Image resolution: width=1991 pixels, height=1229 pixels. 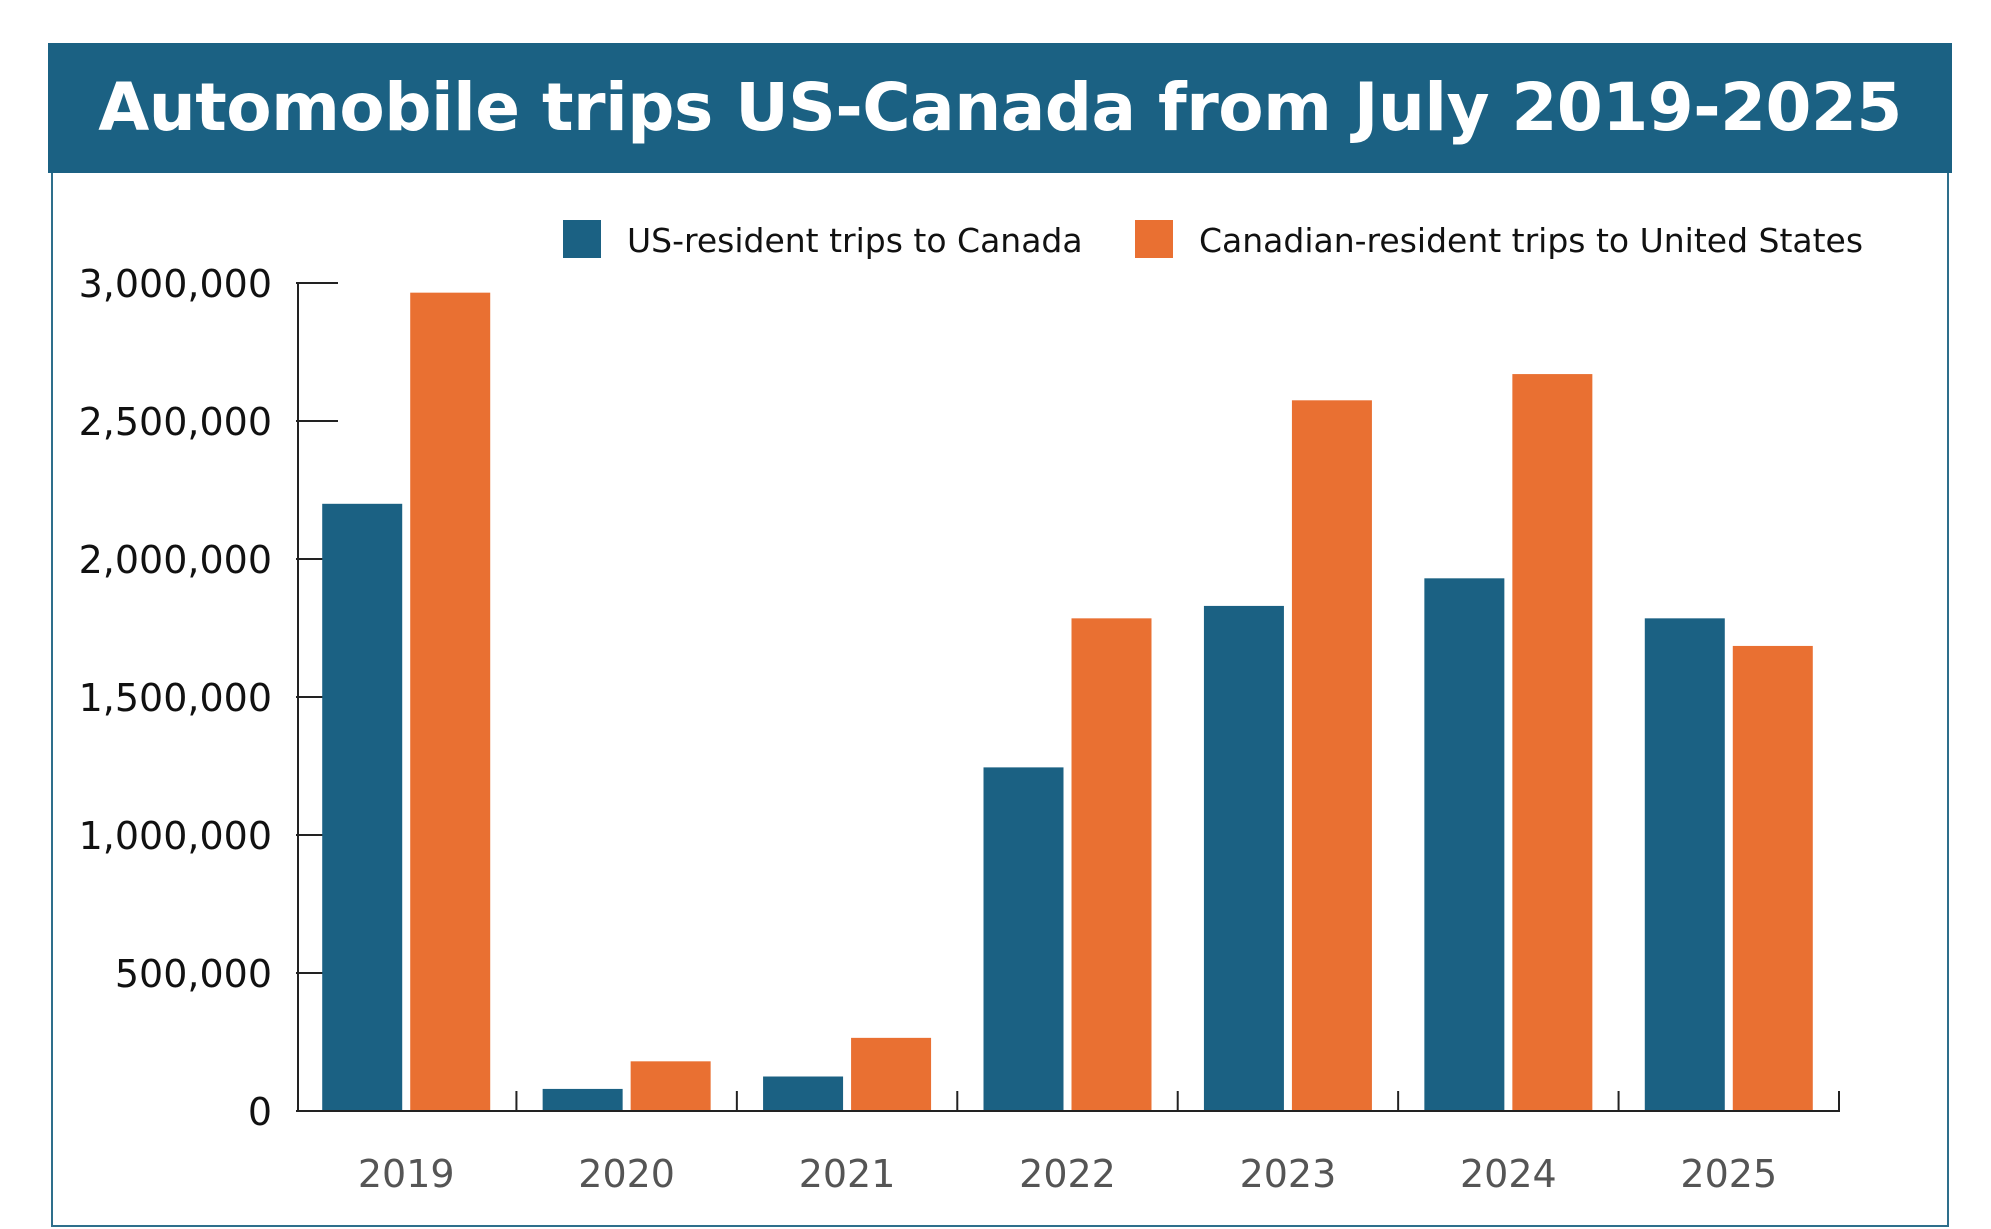 What do you see at coordinates (175, 698) in the screenshot?
I see `y-tick-label-3: 1,500,000` at bounding box center [175, 698].